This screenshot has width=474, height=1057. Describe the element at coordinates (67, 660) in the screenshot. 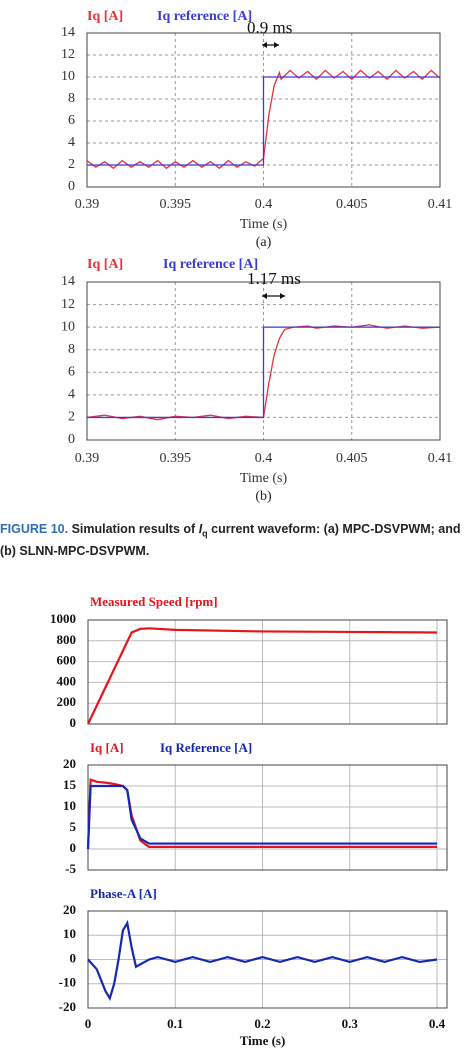

I see `y-tick-label: 600` at that location.